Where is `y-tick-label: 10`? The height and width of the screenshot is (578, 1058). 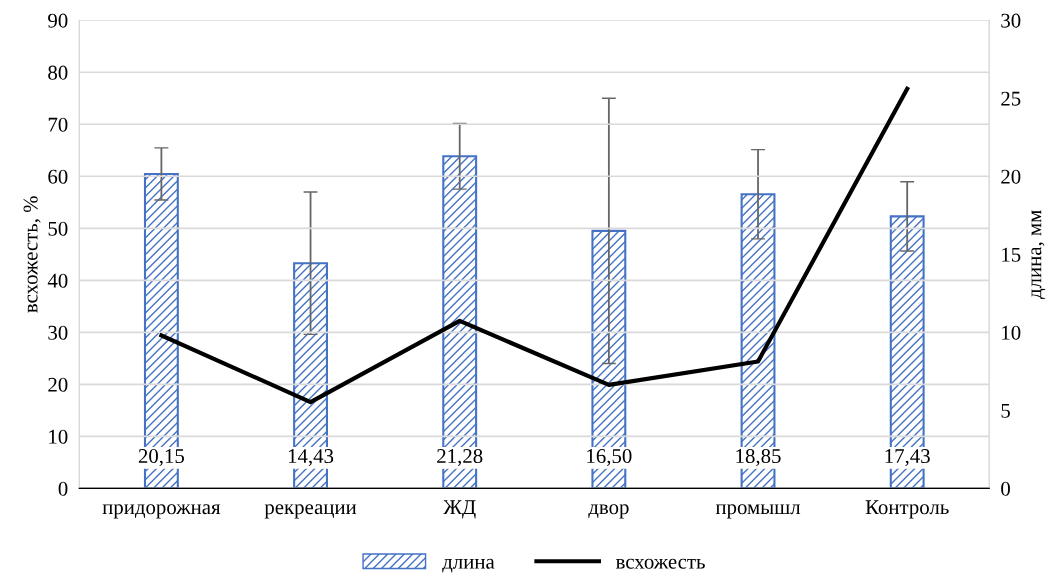
y-tick-label: 10 is located at coordinates (58, 436).